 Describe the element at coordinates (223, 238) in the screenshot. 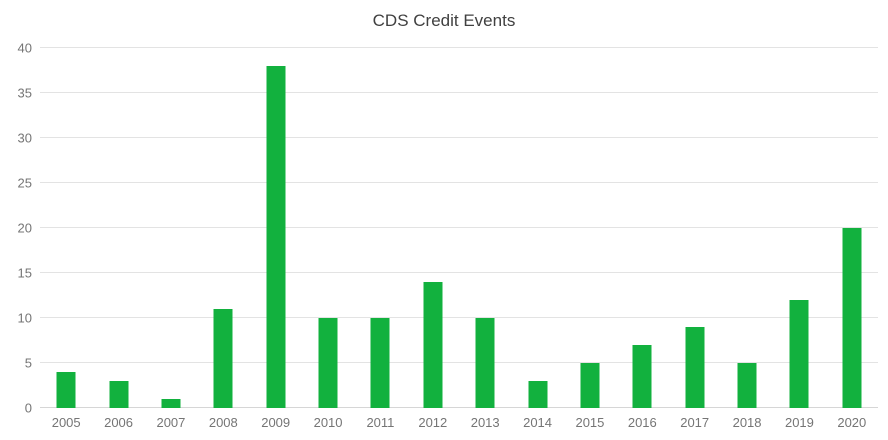

I see `bar-group: 2008` at that location.